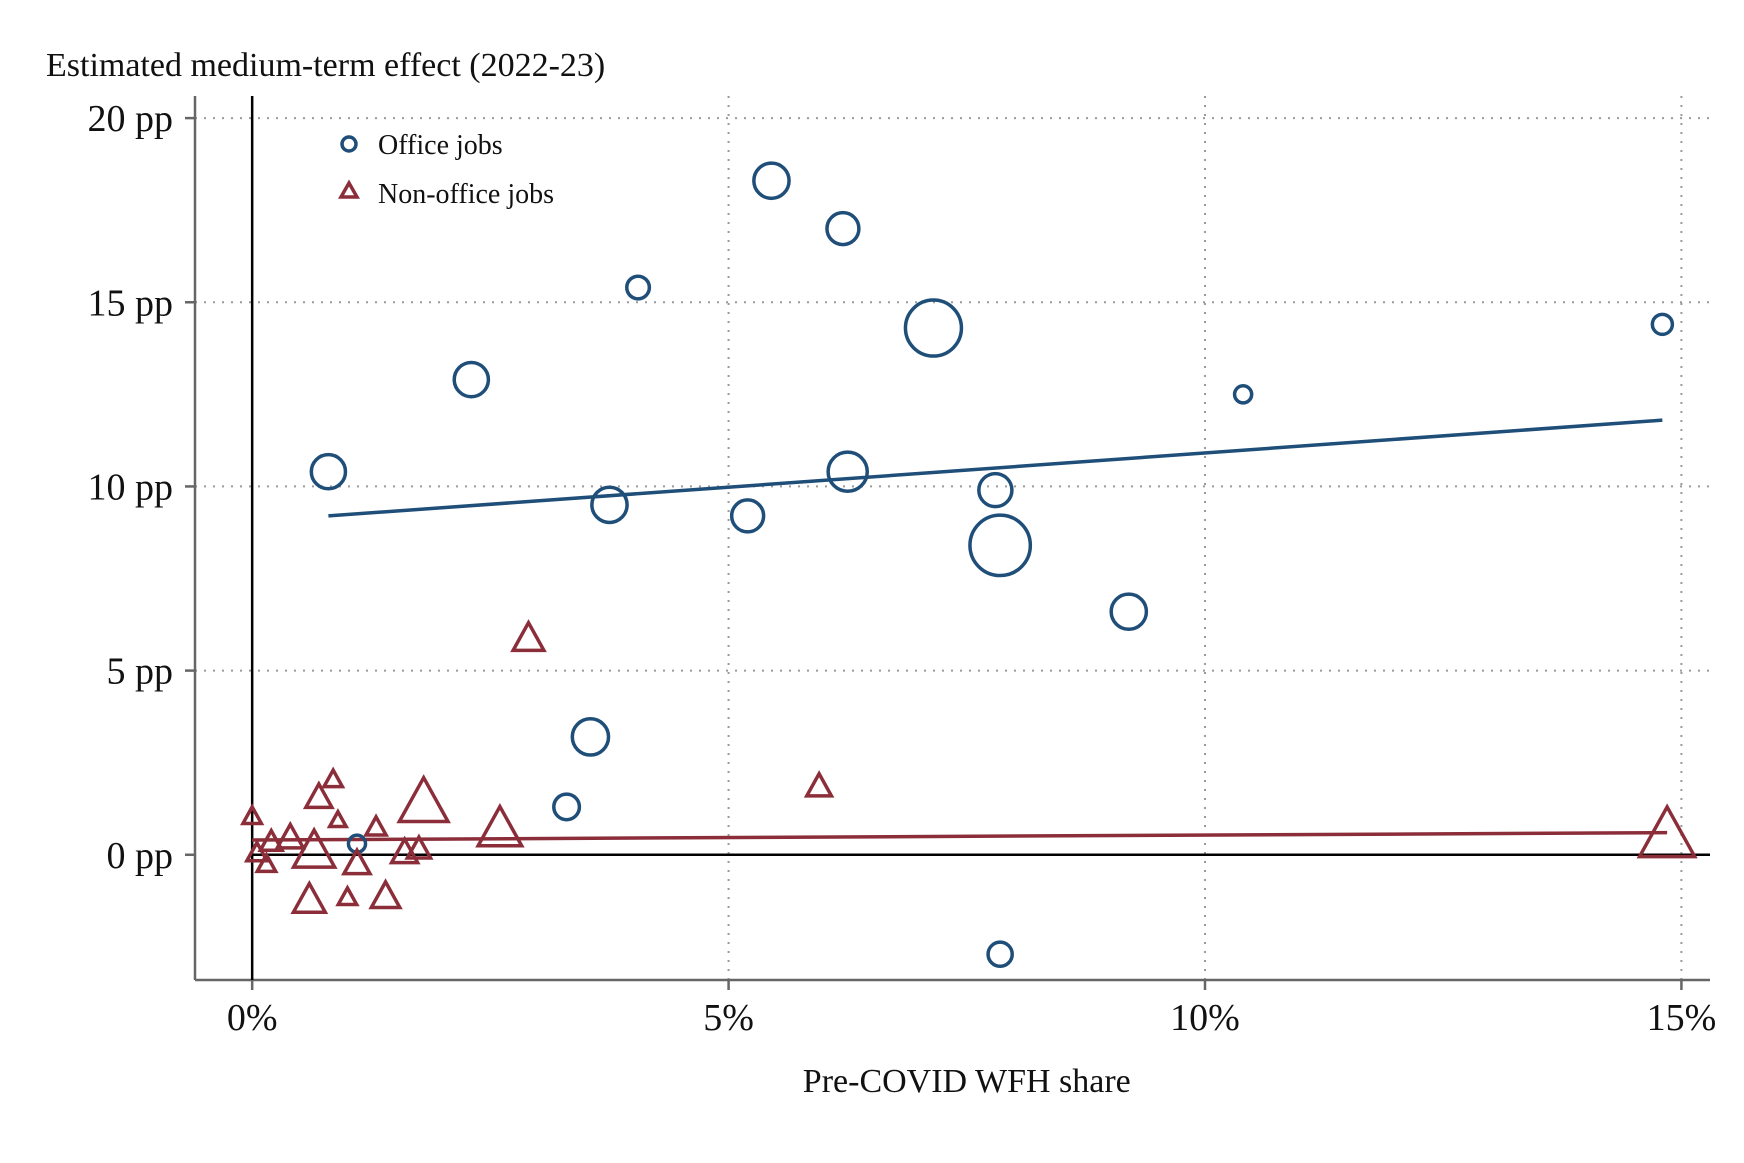 The image size is (1744, 1163). What do you see at coordinates (466, 194) in the screenshot?
I see `legend-nonoffice-label: Non-office jobs` at bounding box center [466, 194].